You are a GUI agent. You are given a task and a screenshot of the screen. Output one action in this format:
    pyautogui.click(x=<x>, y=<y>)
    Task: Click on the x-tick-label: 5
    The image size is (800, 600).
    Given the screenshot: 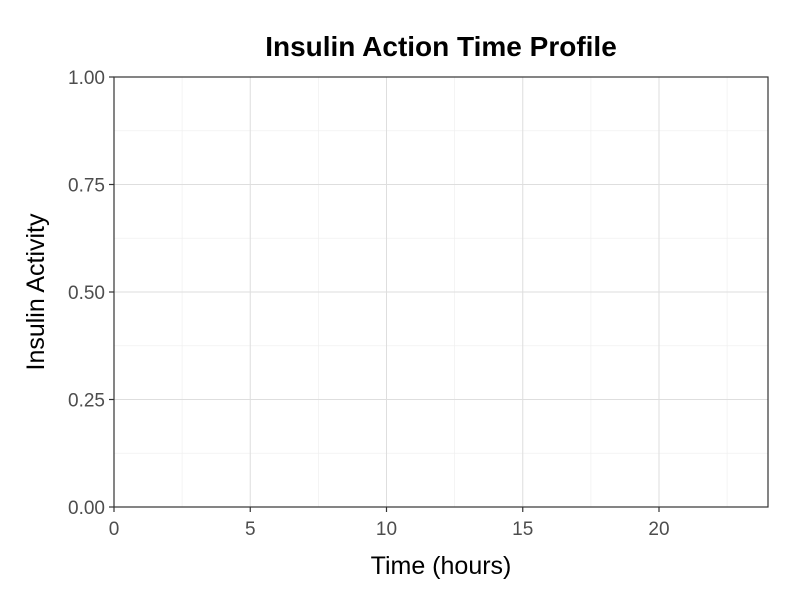 What is the action you would take?
    pyautogui.click(x=250, y=529)
    